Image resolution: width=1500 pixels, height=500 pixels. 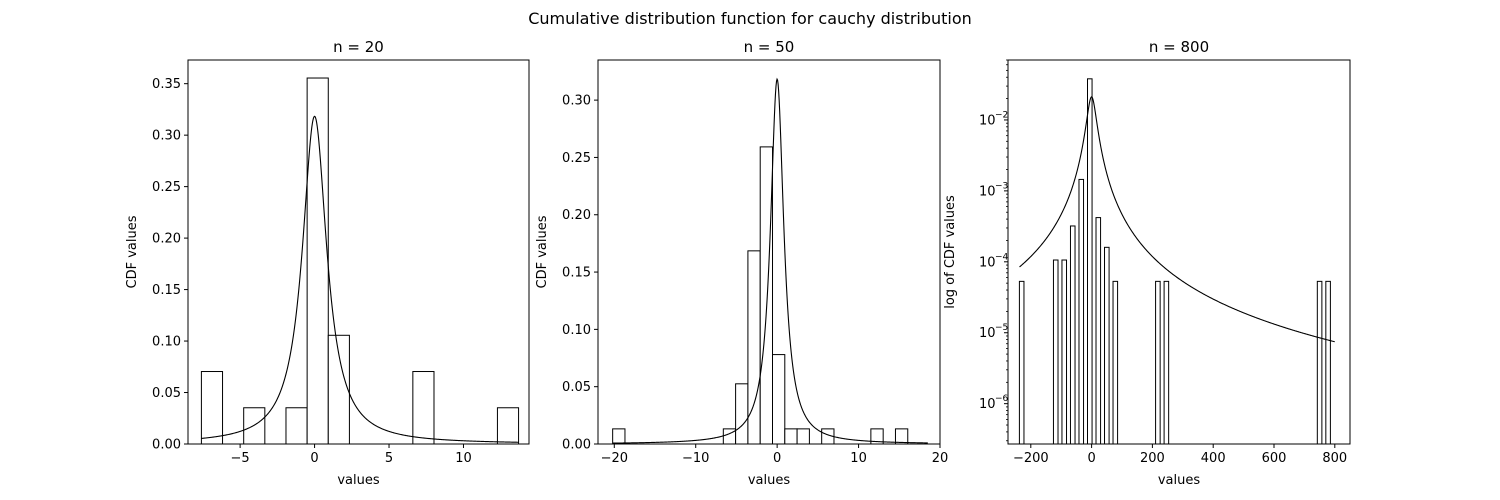 I want to click on x-tick-label: 5, so click(x=389, y=458).